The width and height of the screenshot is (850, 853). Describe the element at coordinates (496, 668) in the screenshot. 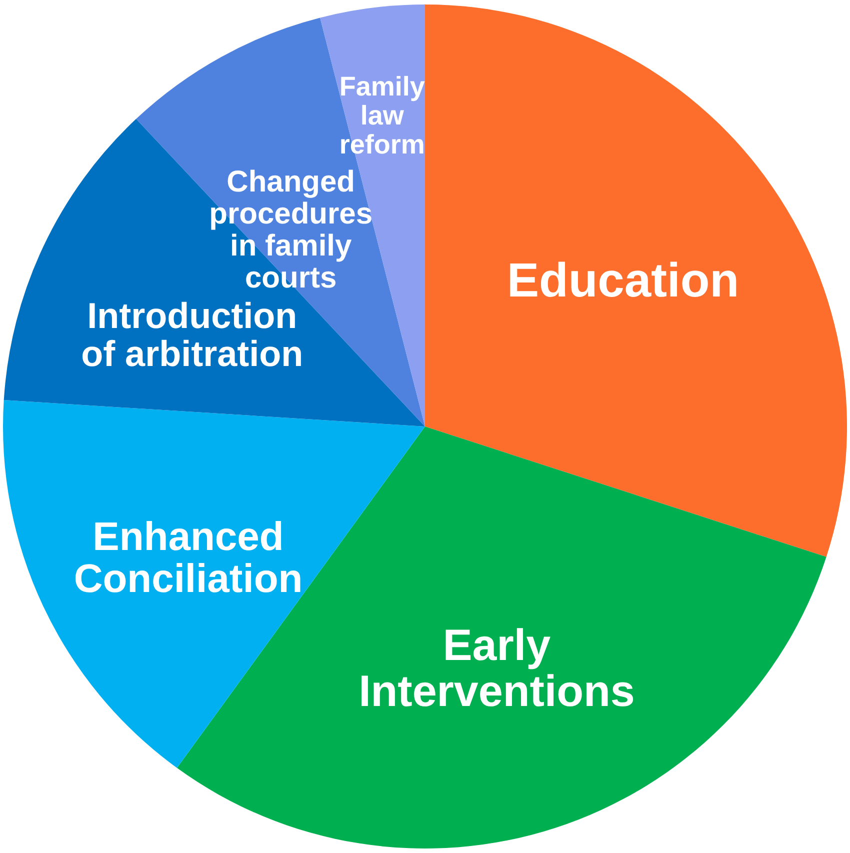

I see `slice-label: Early Interventions` at that location.